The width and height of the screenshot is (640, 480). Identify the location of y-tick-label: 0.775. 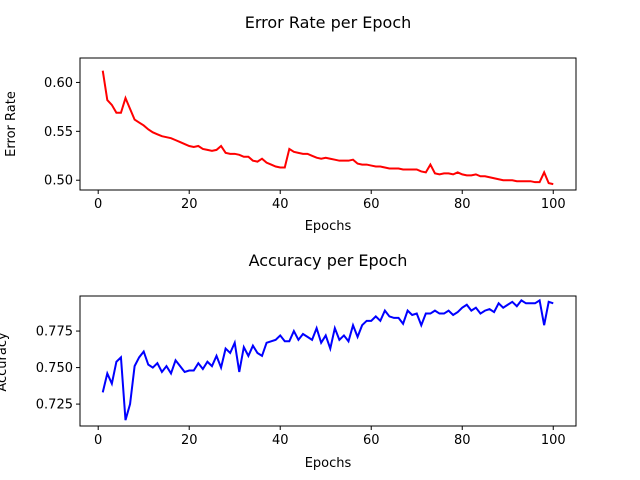
(54, 332).